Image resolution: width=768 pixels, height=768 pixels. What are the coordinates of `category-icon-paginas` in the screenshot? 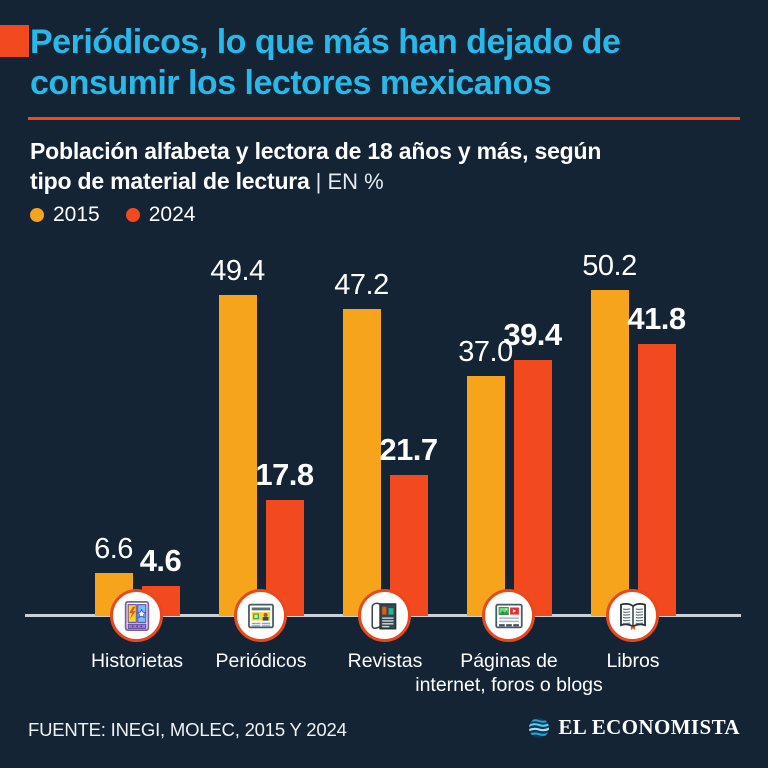 It's located at (508, 615).